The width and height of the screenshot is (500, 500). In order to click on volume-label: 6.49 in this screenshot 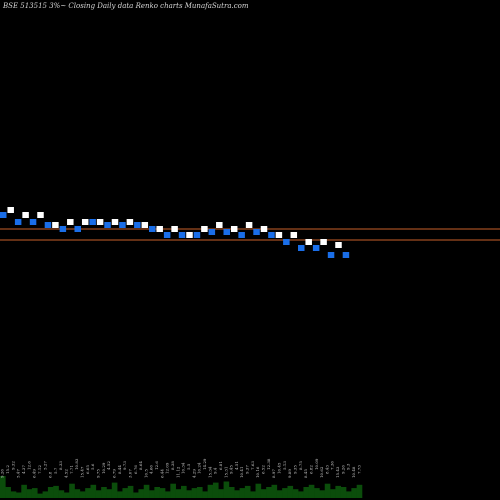, I will do `click(34, 473)`.